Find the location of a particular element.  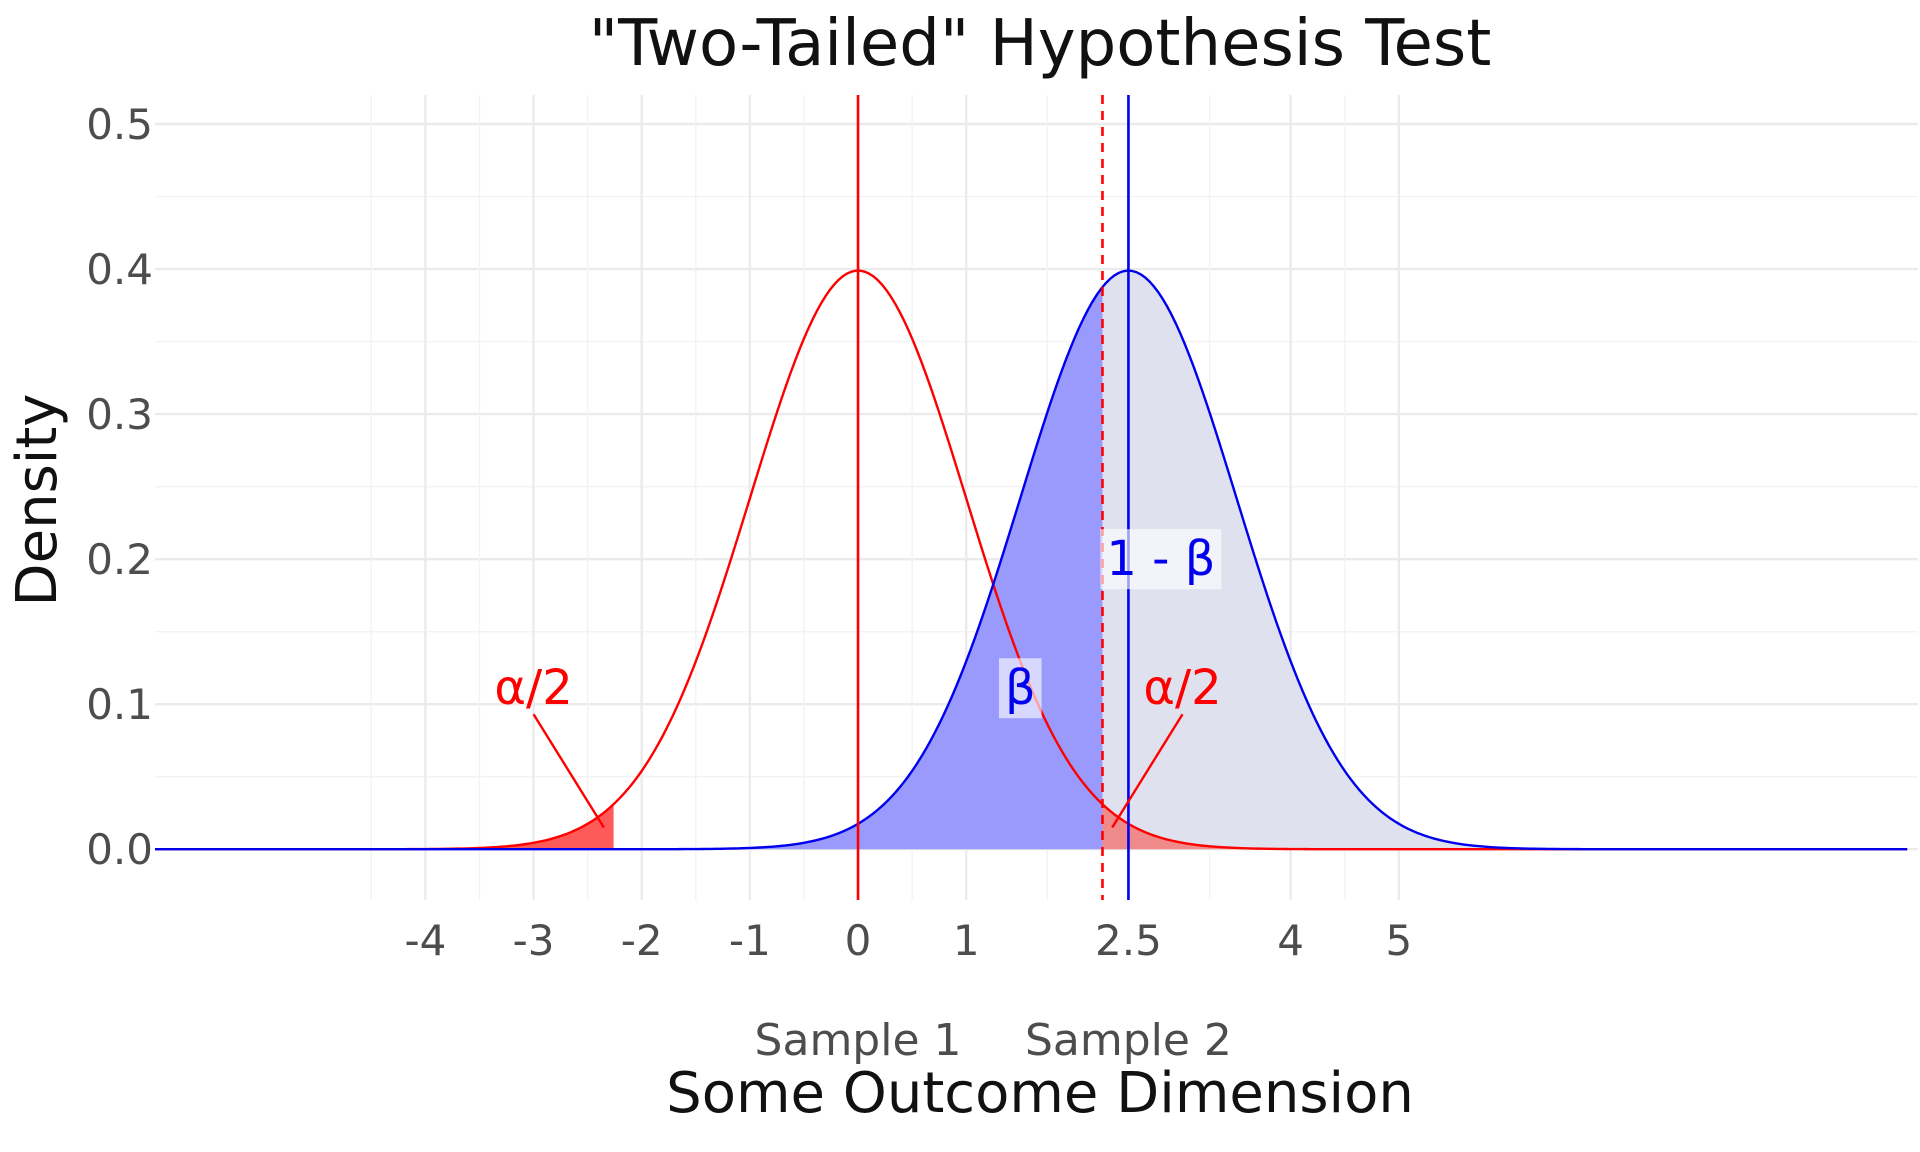

x-tick-label: -2 is located at coordinates (642, 940).